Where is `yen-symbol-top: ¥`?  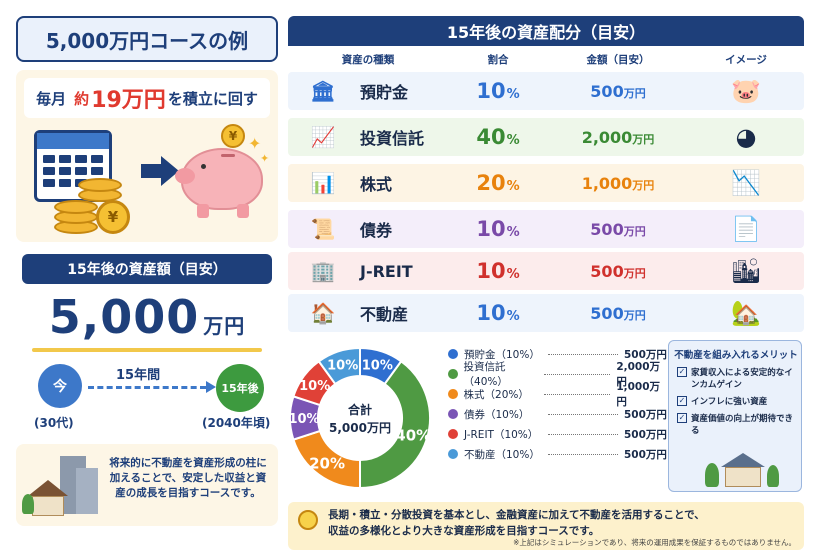
yen-symbol-top: ¥ is located at coordinates (233, 136).